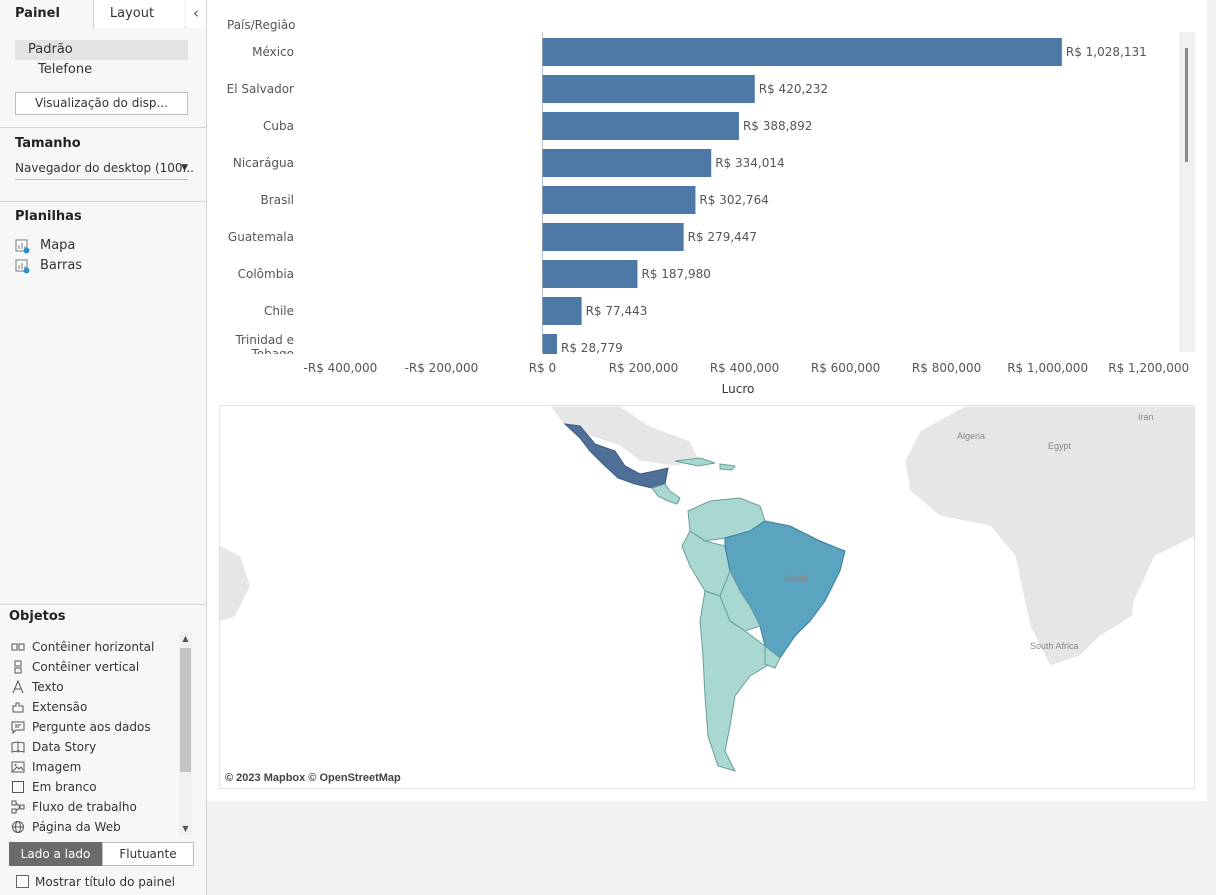 The image size is (1216, 895). I want to click on object-item: Em branco, so click(94, 787).